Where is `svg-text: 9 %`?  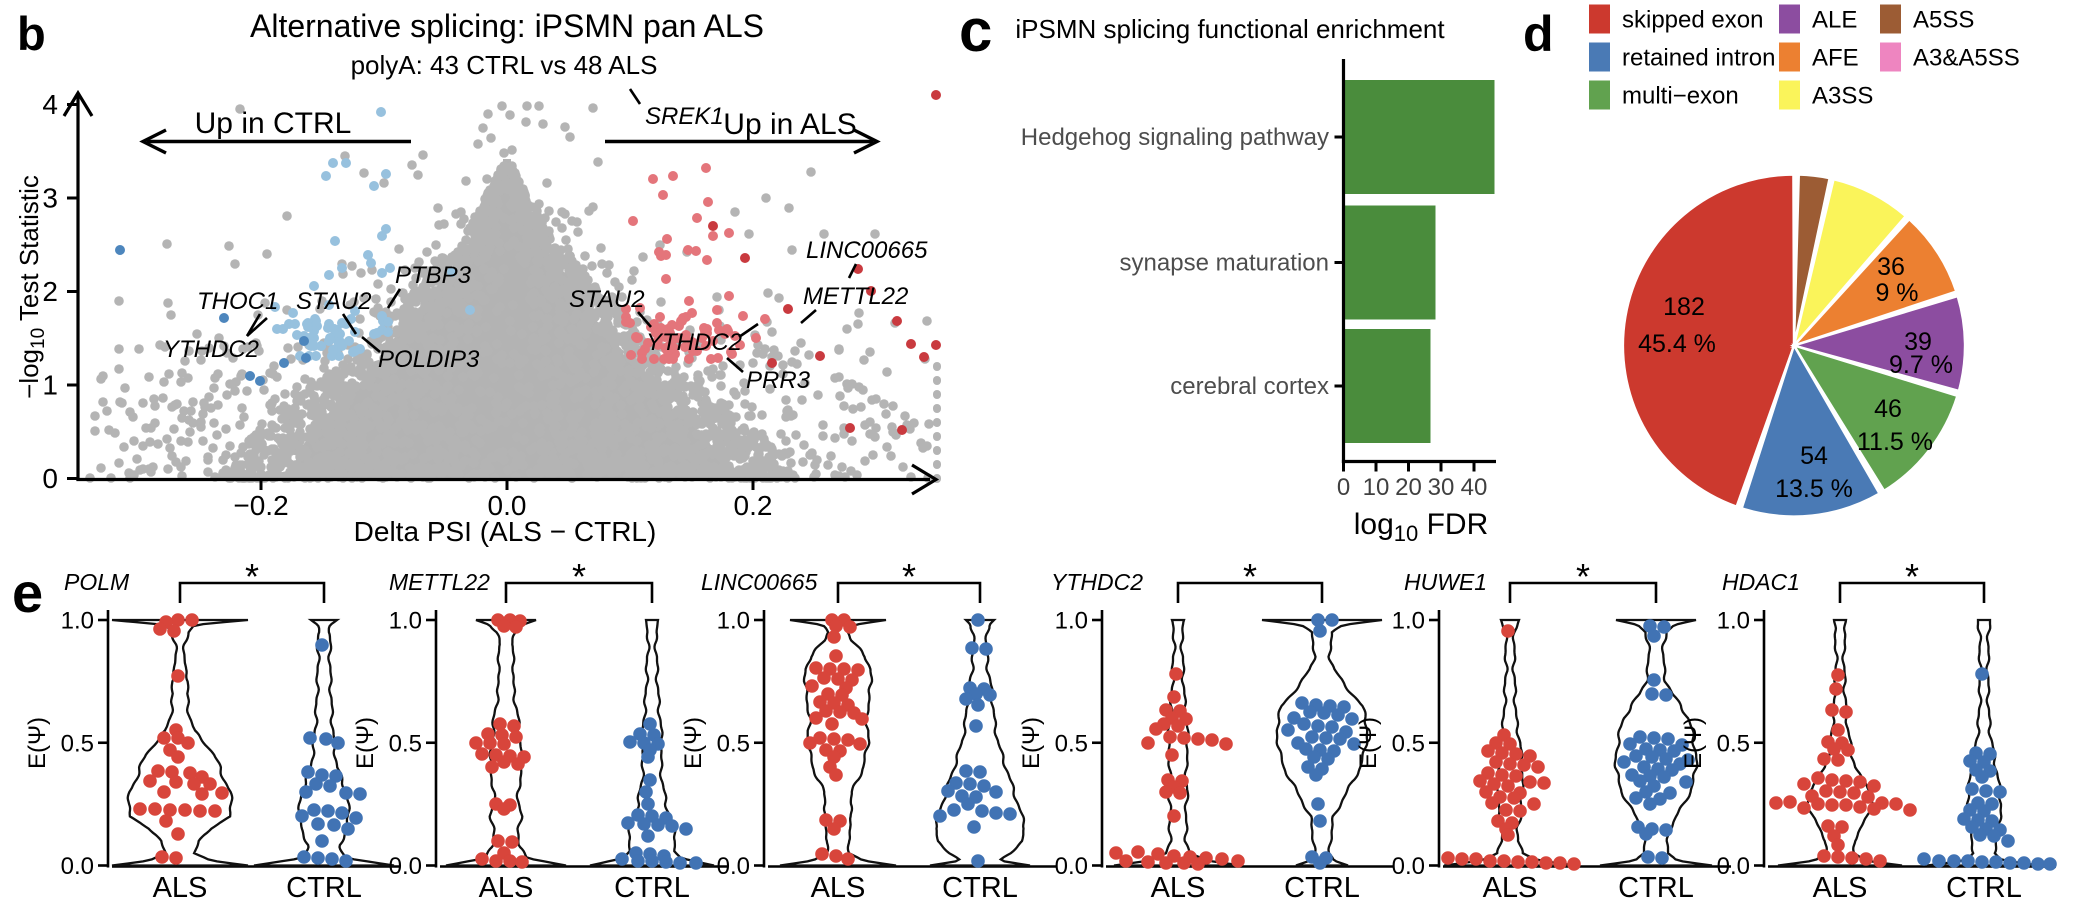 svg-text: 9 % is located at coordinates (1896, 293).